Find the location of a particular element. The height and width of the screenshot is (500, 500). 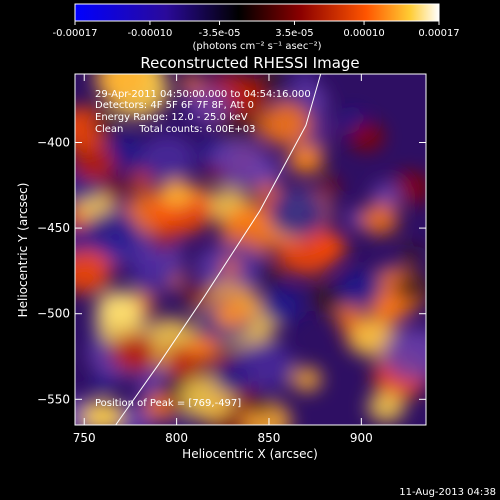

footer-timestamp: 11-Aug-2013 04:38 is located at coordinates (447, 492).